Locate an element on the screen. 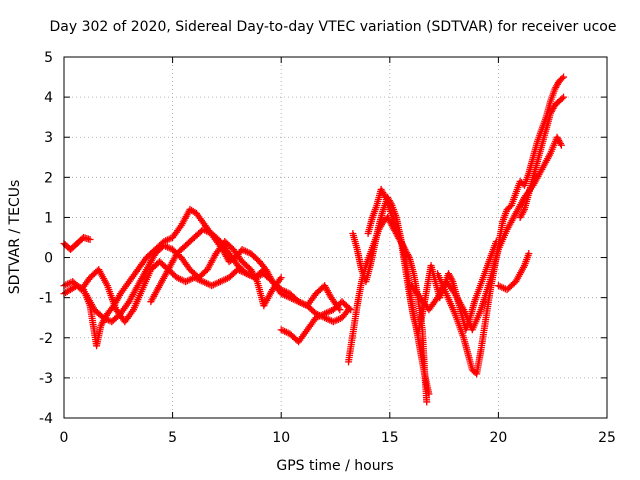 The image size is (640, 480). x-tick-label-2: 10 is located at coordinates (281, 438).